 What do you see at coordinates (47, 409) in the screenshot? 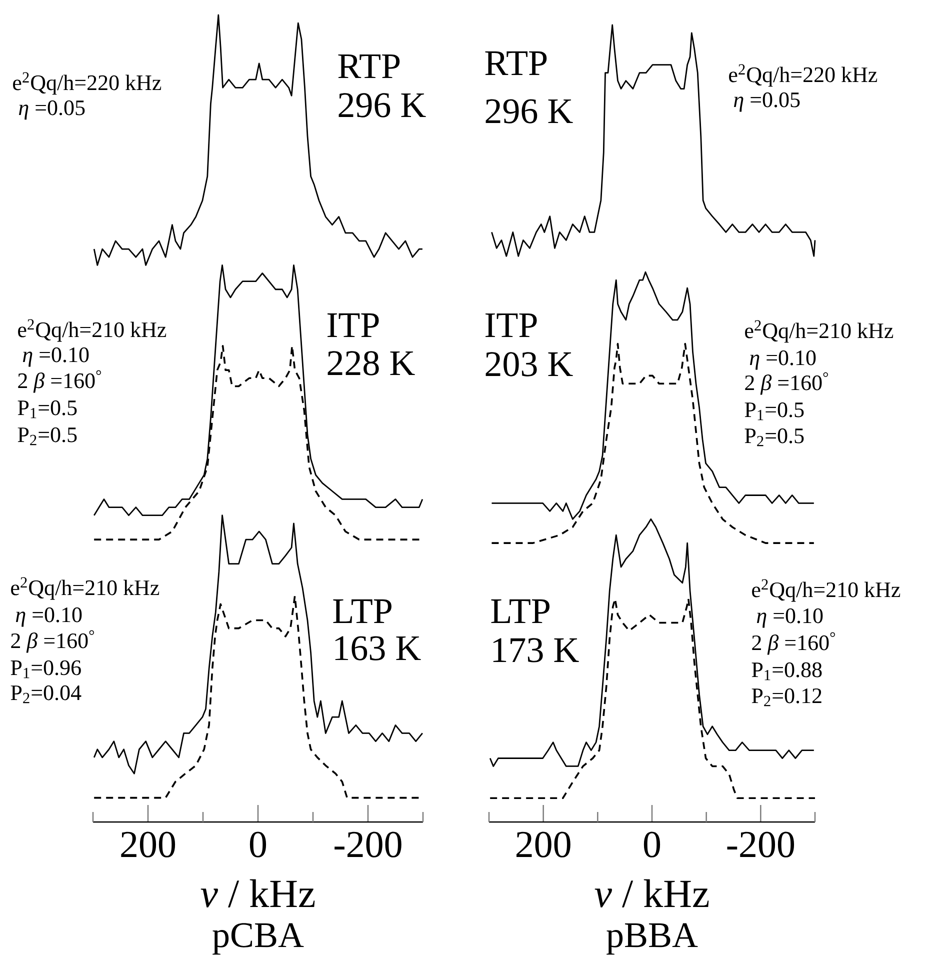
I see `text: P$_{1}$=0.5` at bounding box center [47, 409].